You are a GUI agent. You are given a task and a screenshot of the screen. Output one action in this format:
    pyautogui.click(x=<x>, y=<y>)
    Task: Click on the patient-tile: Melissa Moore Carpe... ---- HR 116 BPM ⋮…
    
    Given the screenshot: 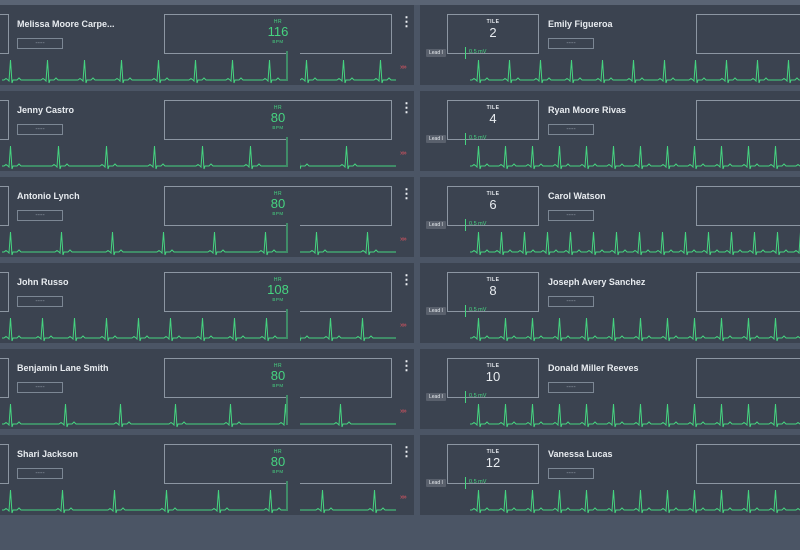 What is the action you would take?
    pyautogui.click(x=207, y=45)
    